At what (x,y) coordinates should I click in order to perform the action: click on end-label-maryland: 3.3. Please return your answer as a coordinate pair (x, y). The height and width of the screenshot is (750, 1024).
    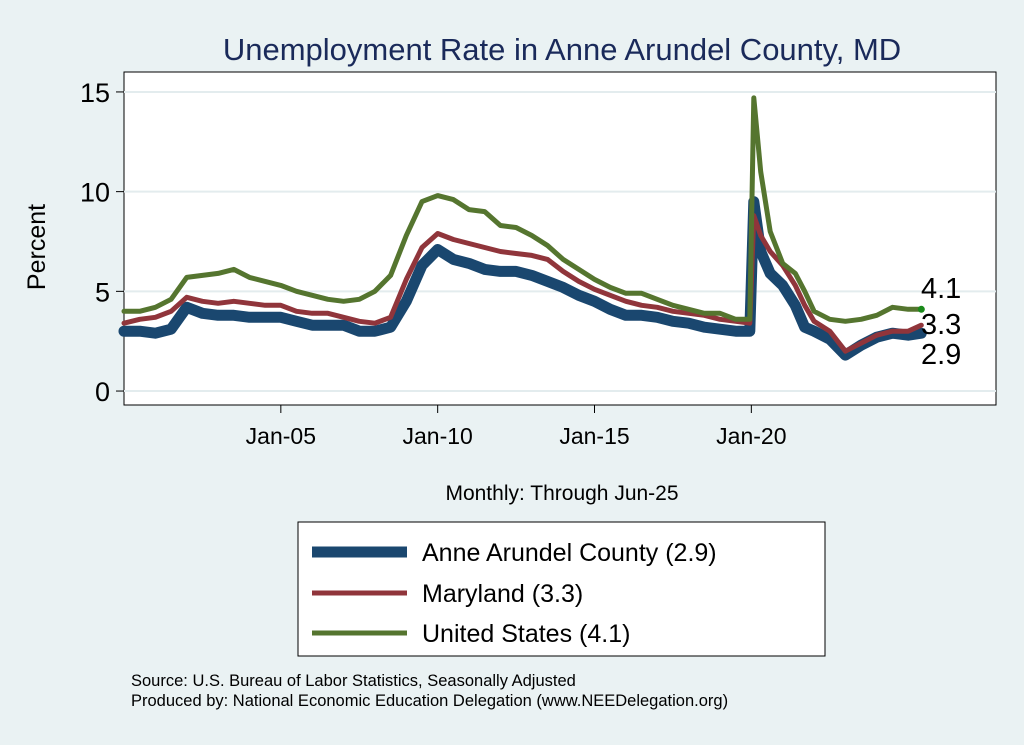
    Looking at the image, I should click on (941, 325).